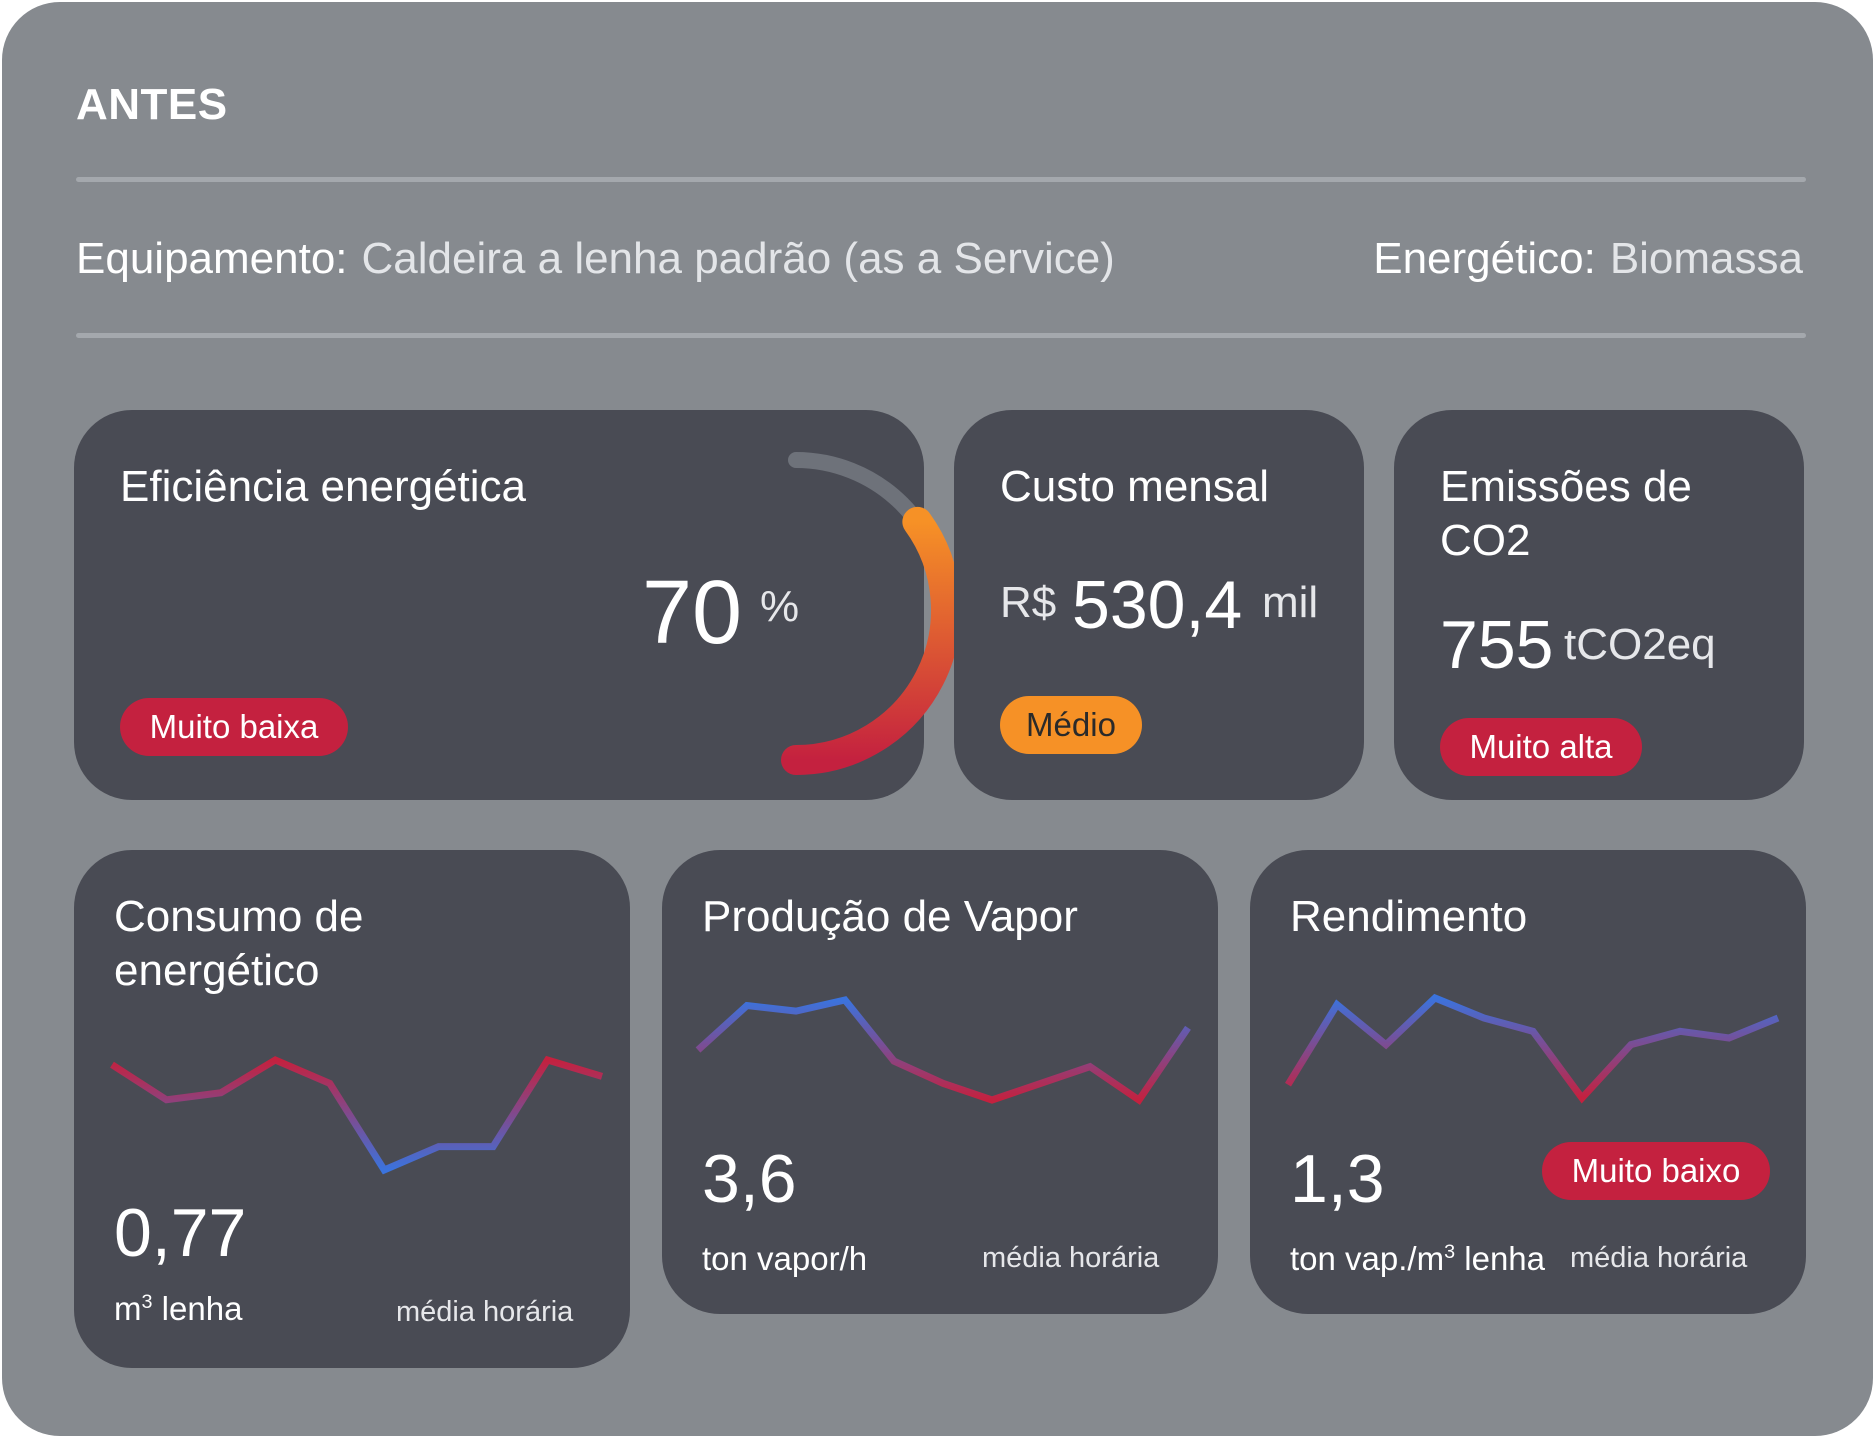  What do you see at coordinates (1566, 486) in the screenshot?
I see `emissions-title-line1: Emissões de` at bounding box center [1566, 486].